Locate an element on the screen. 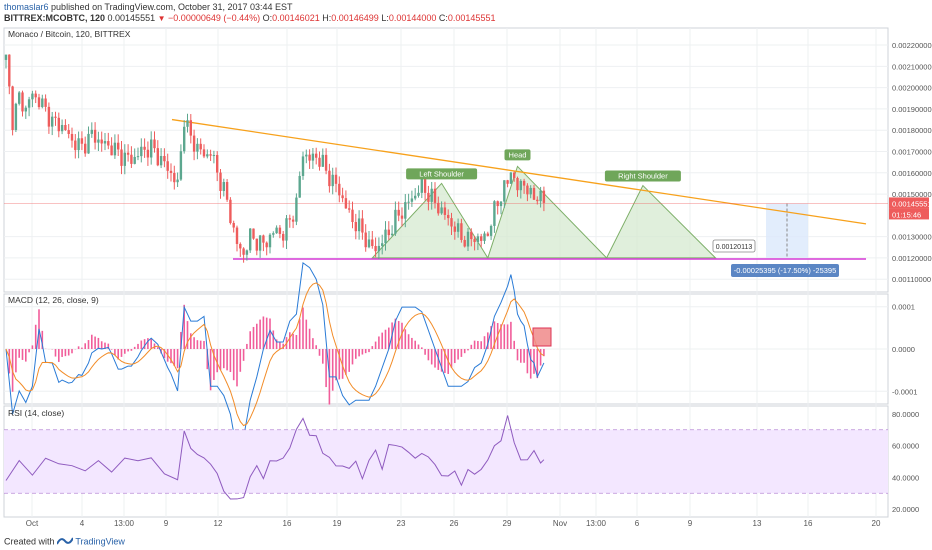 Image resolution: width=932 pixels, height=550 pixels. author-link: thomaslar6 is located at coordinates (26, 7).